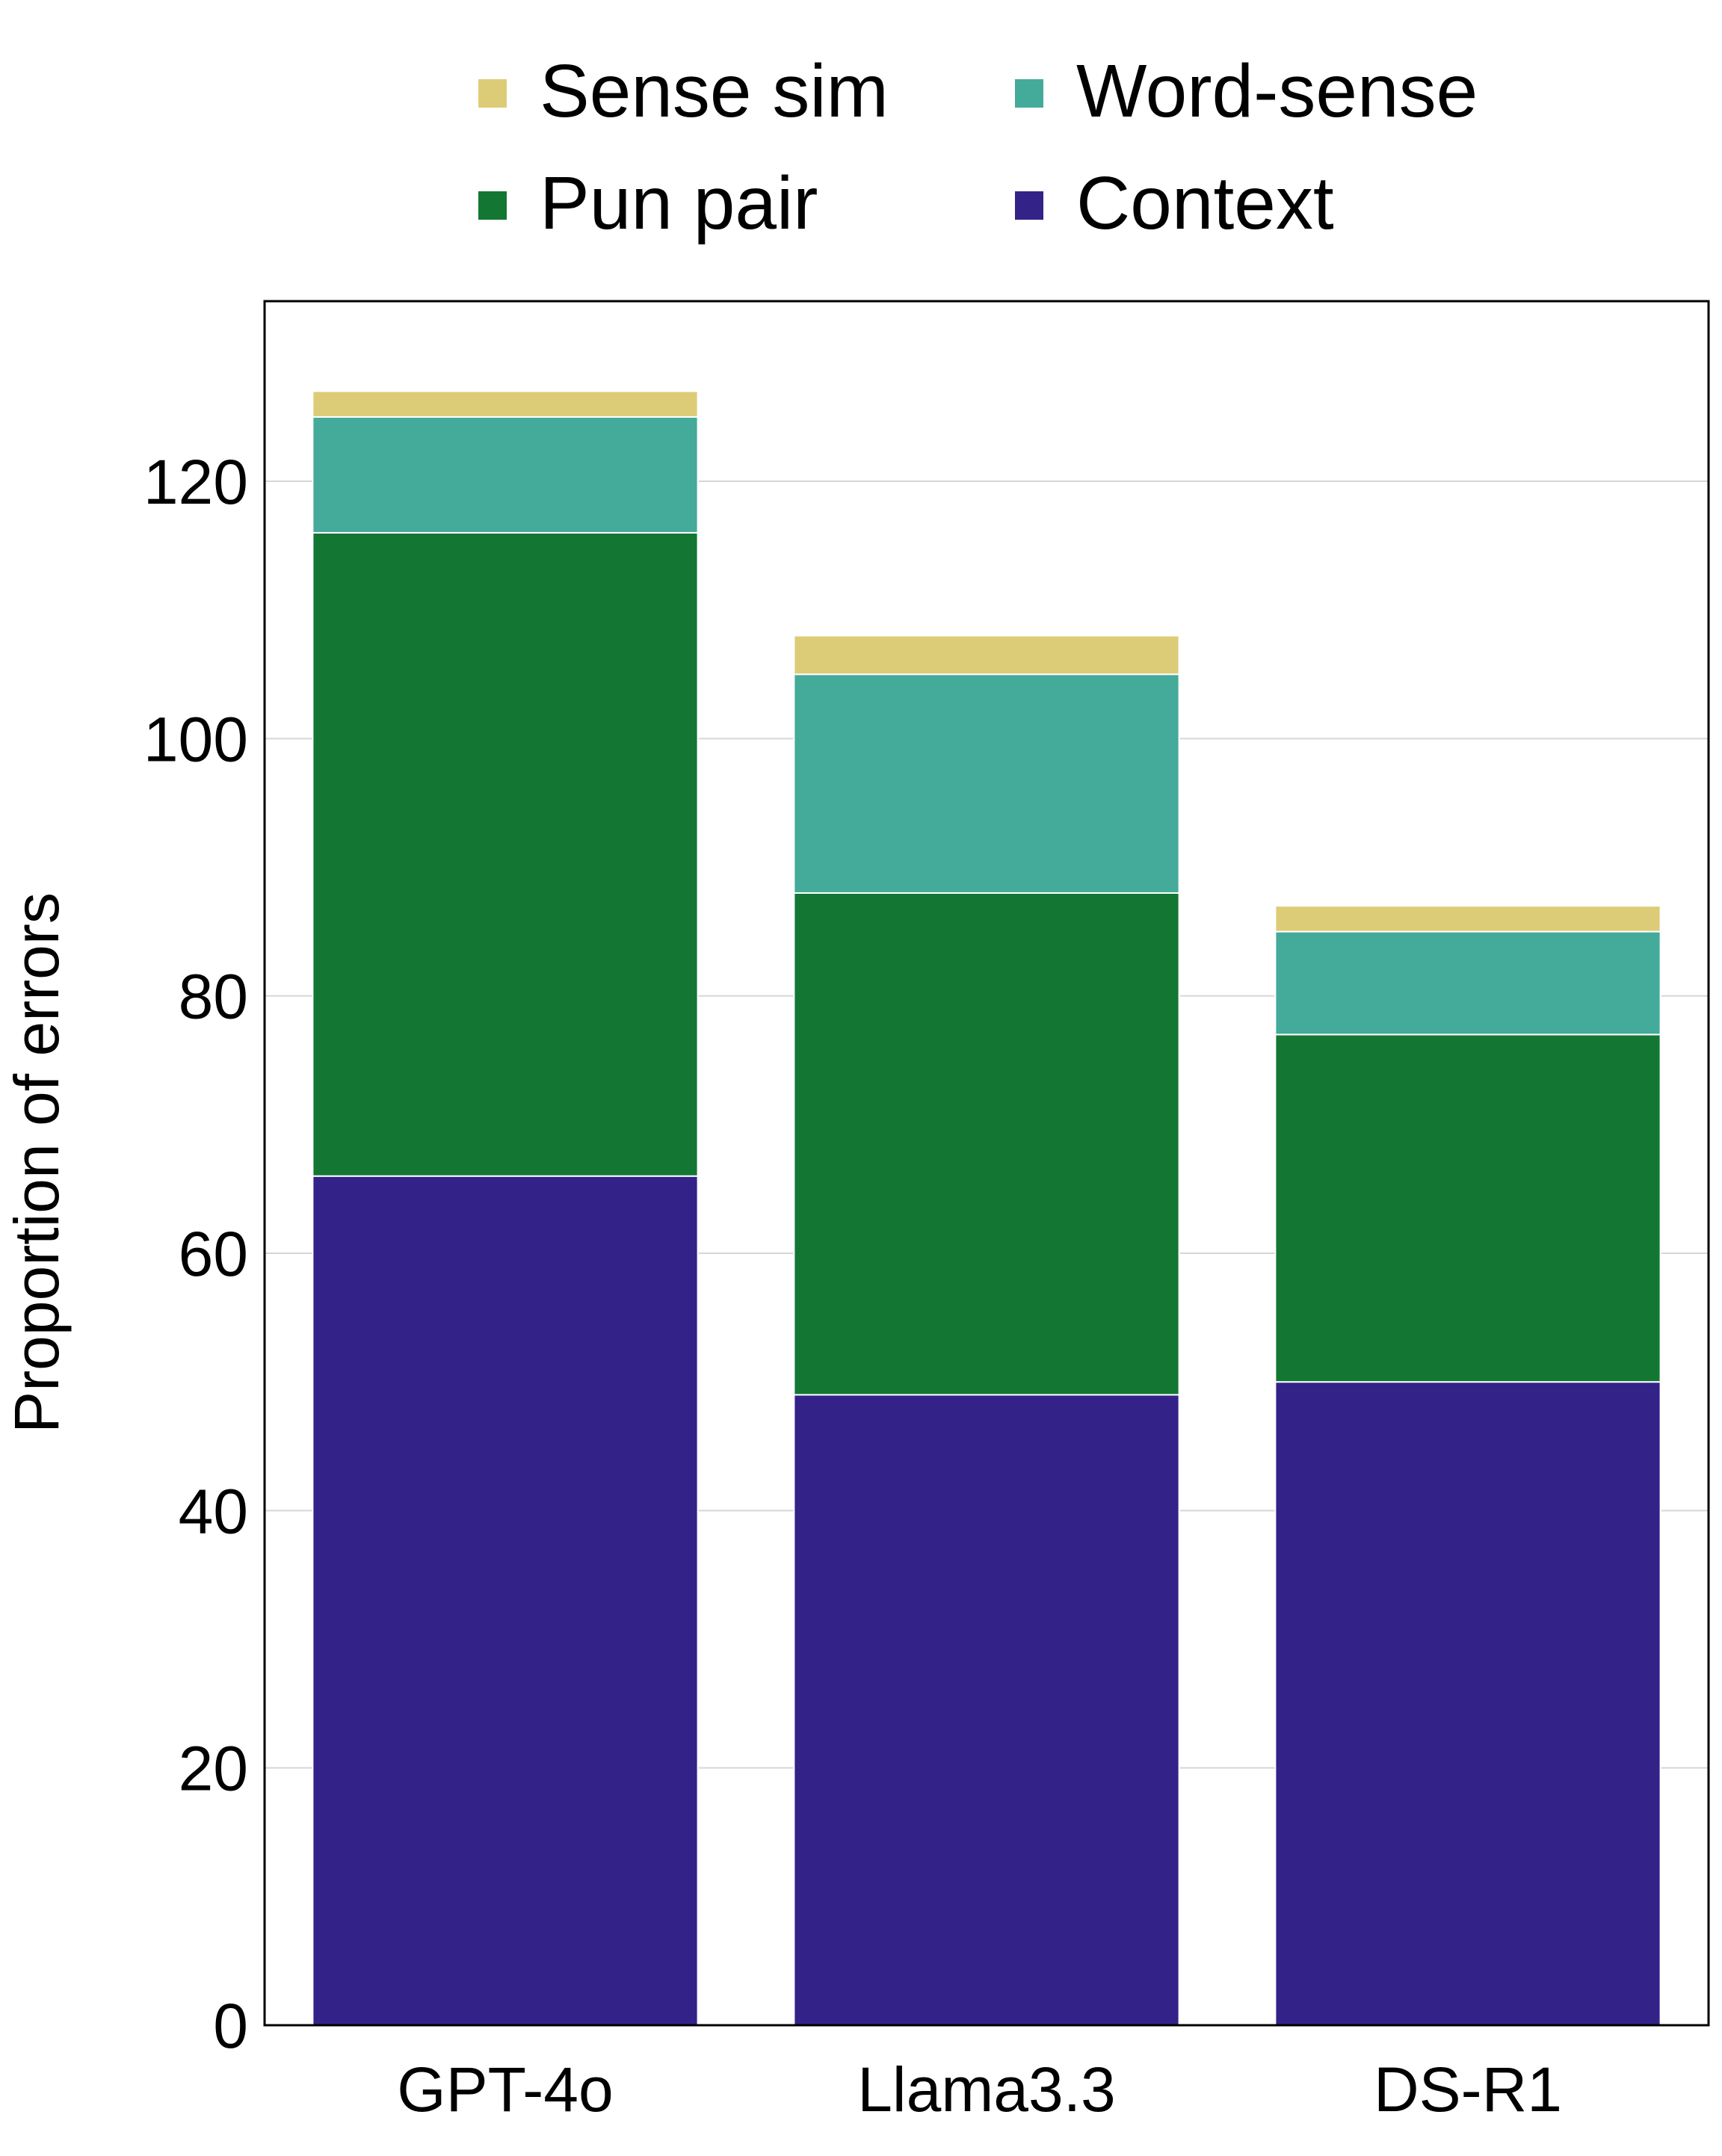 The image size is (1722, 2156). What do you see at coordinates (987, 655) in the screenshot?
I see `bar-segment-llama3-3-sense-sim` at bounding box center [987, 655].